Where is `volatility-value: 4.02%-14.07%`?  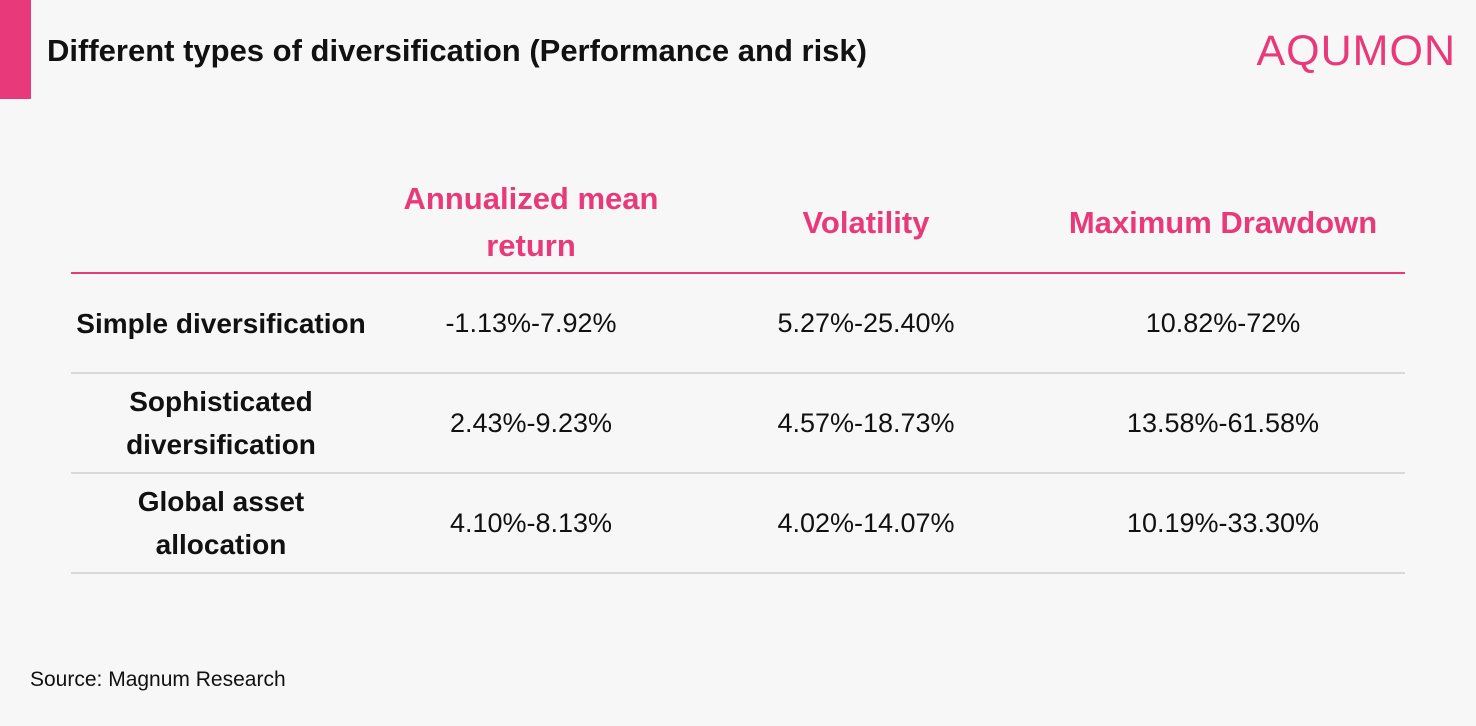 volatility-value: 4.02%-14.07% is located at coordinates (866, 522).